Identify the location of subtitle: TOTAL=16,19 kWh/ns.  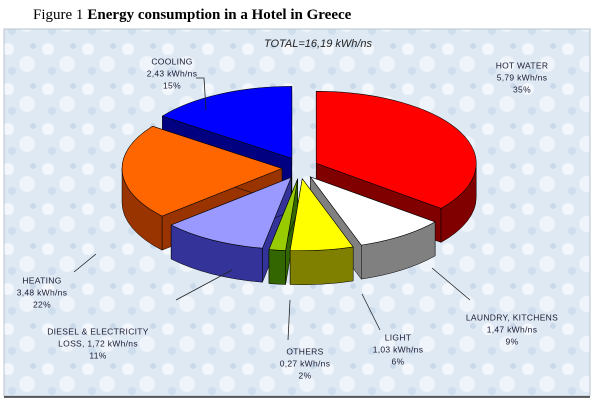
(318, 44).